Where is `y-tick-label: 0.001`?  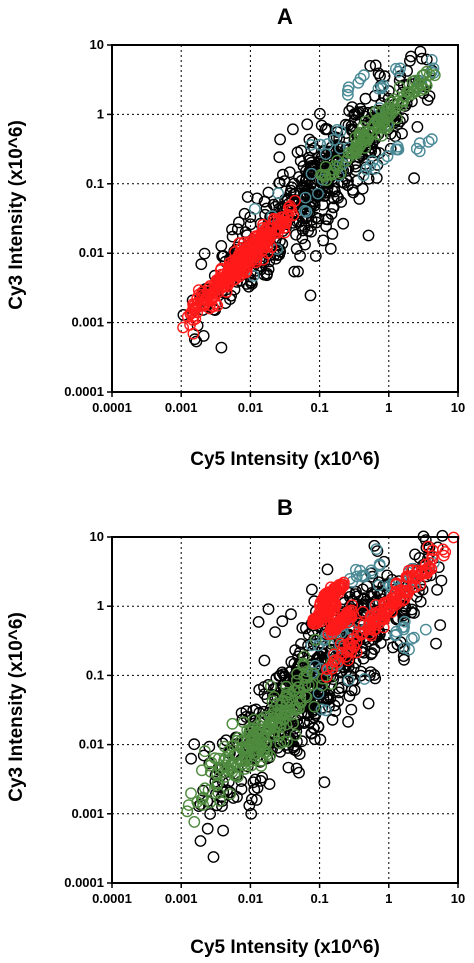 y-tick-label: 0.001 is located at coordinates (87, 813).